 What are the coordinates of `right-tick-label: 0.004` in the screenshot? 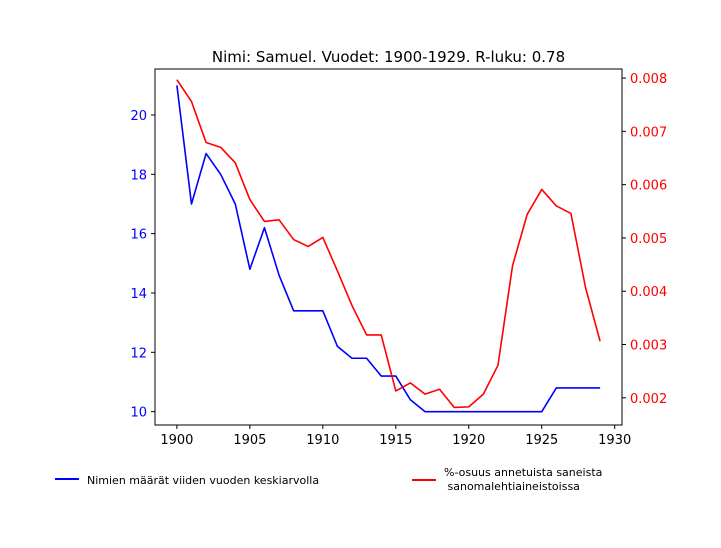 It's located at (648, 292).